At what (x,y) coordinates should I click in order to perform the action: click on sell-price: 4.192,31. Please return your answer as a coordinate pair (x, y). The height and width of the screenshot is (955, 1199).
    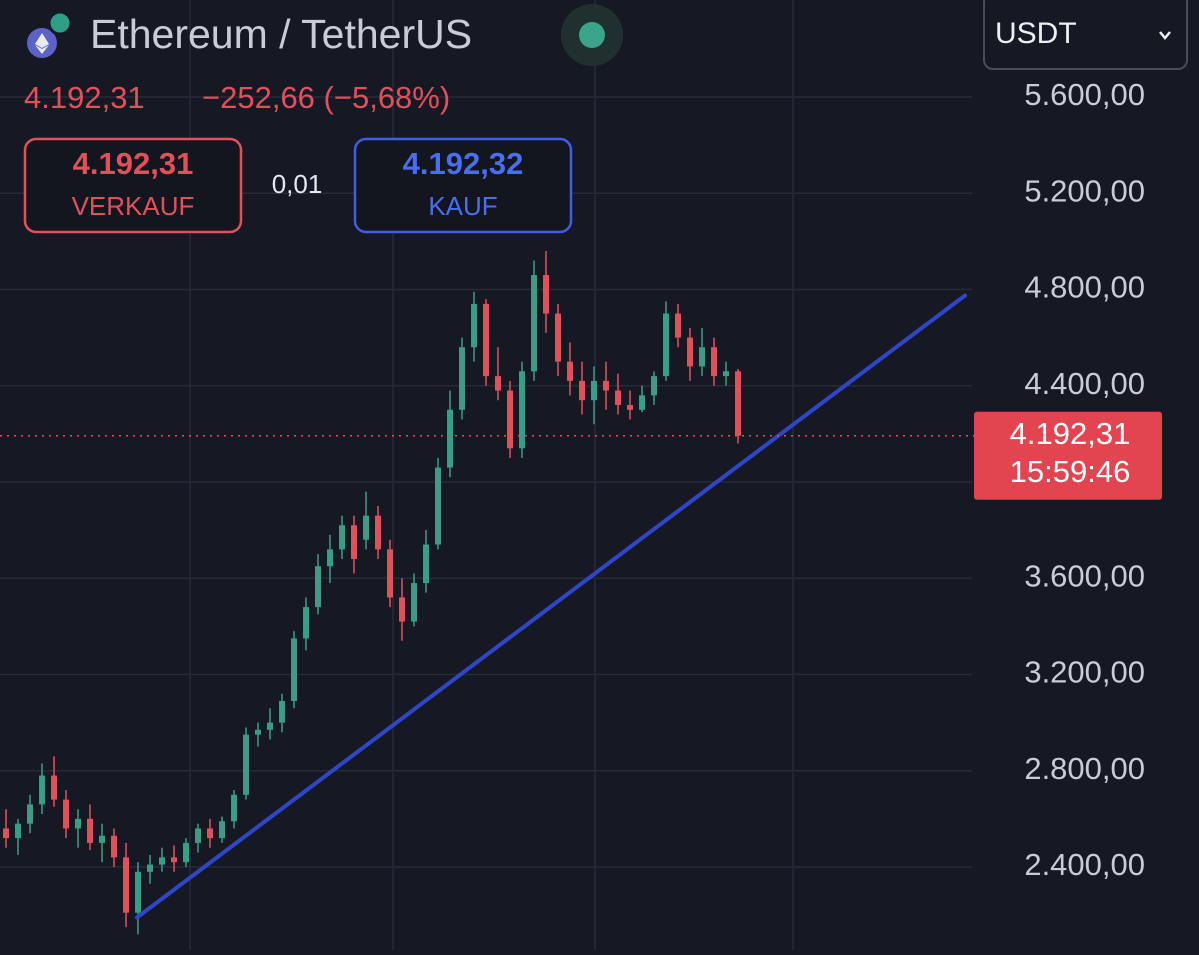
    Looking at the image, I should click on (133, 163).